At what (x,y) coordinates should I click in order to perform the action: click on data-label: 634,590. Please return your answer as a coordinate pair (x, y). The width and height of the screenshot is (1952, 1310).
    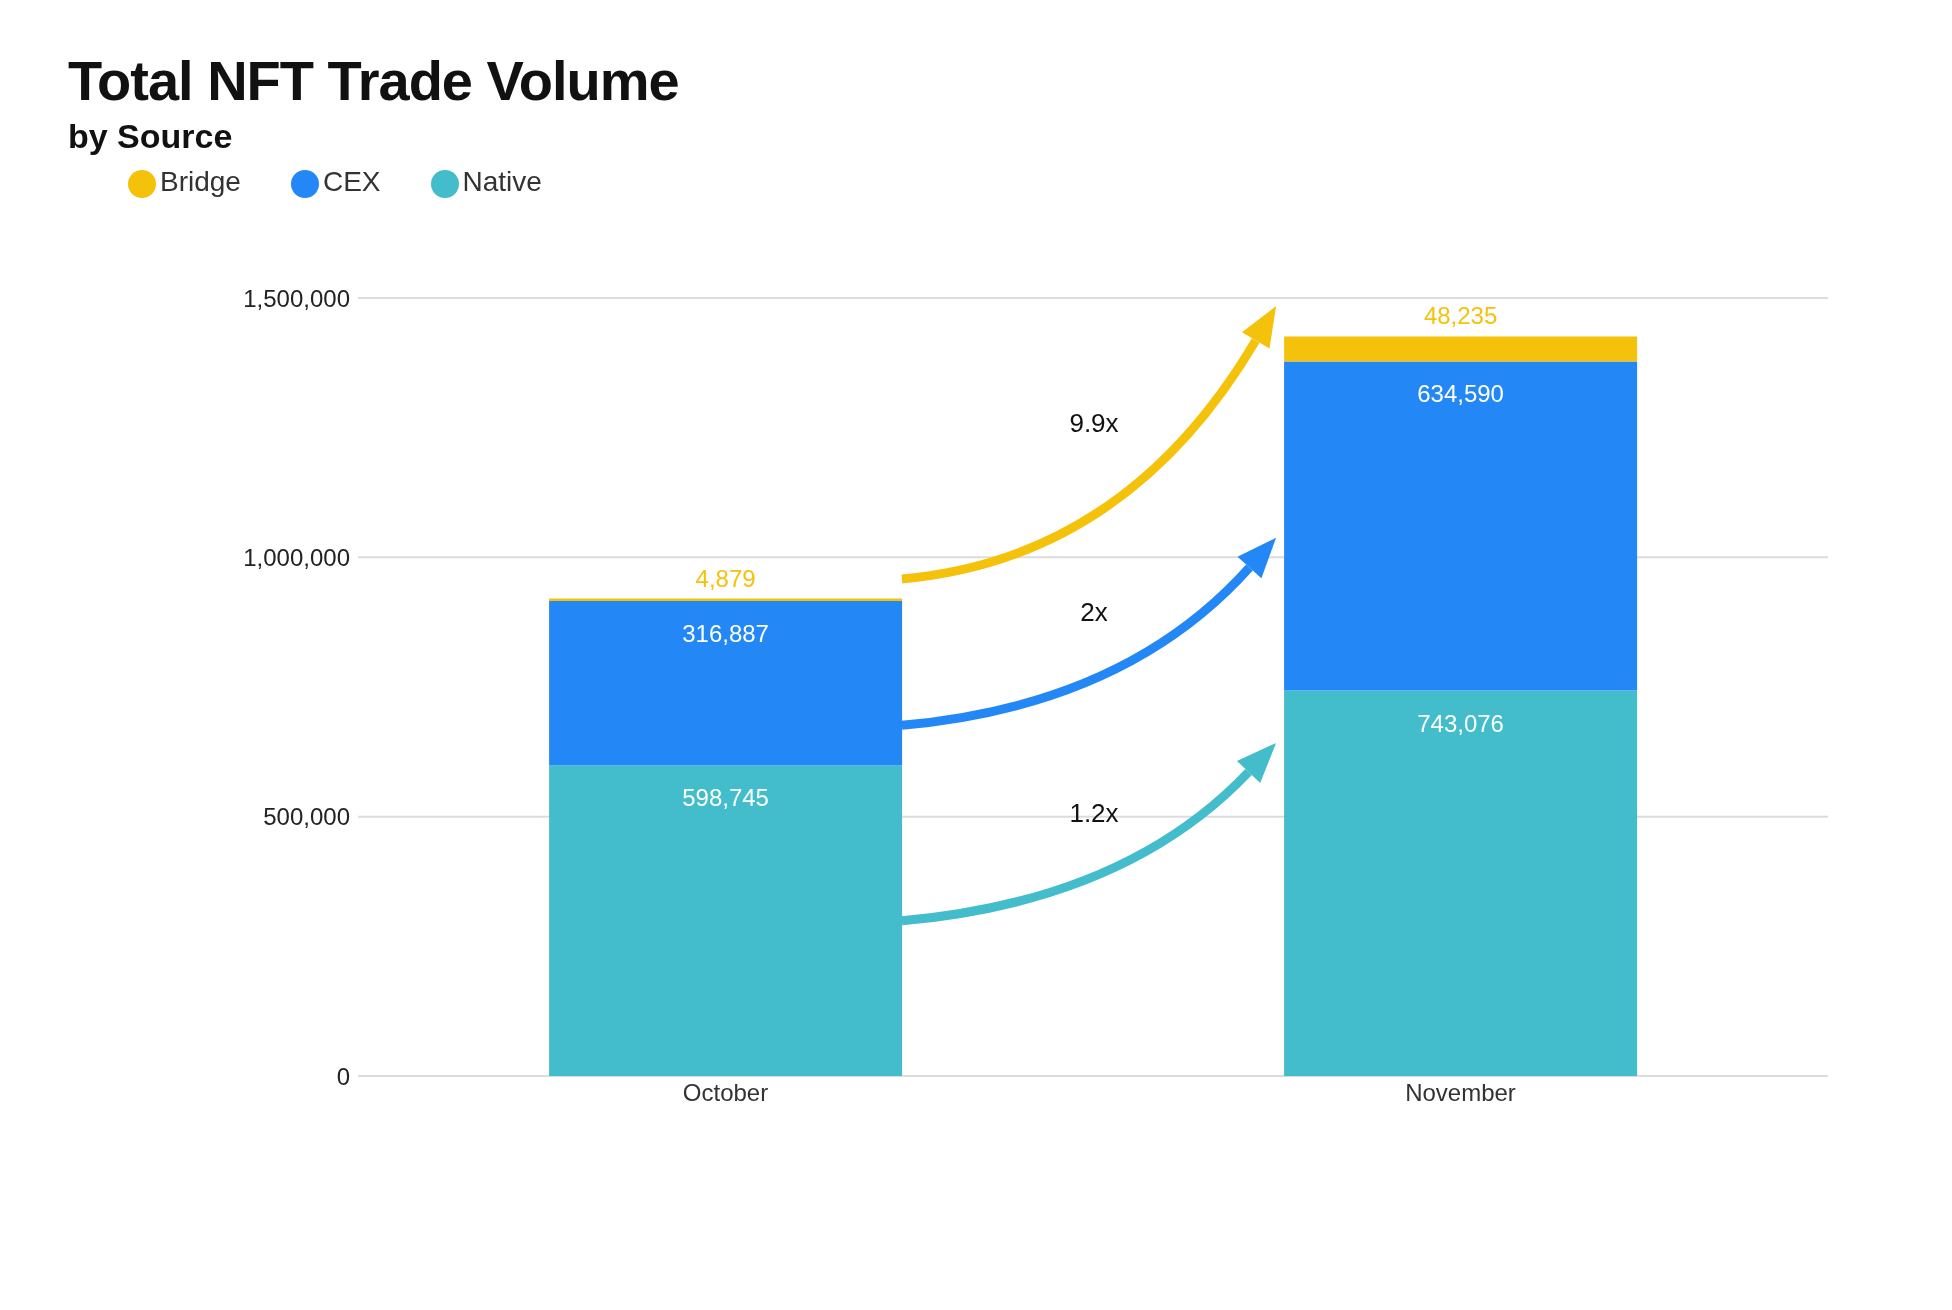
    Looking at the image, I should click on (1460, 394).